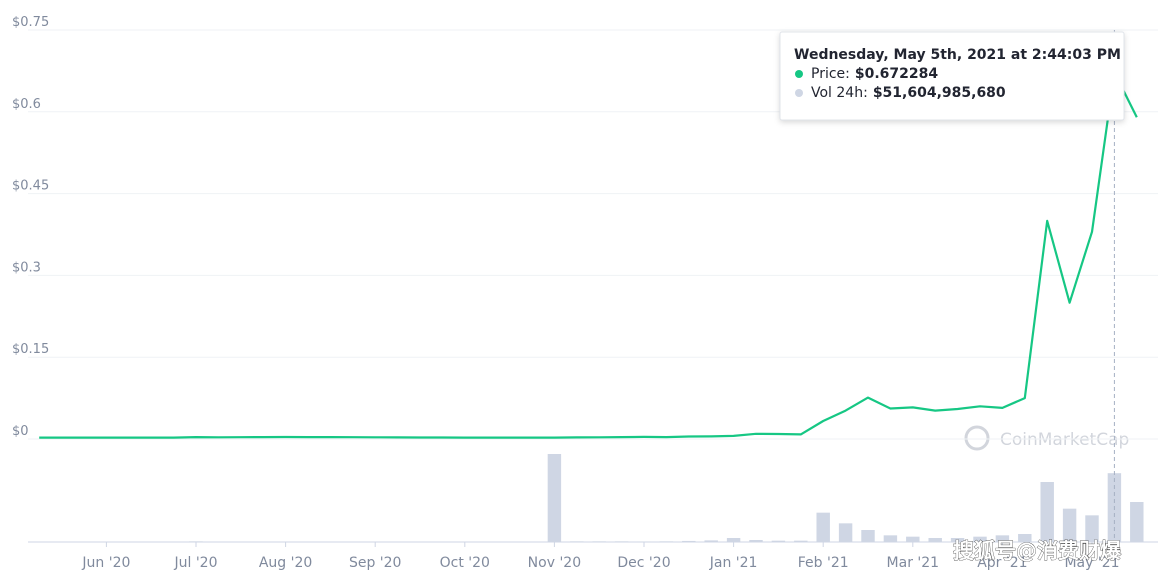 The image size is (1167, 576). I want to click on x-tick-label: Oct '20, so click(465, 563).